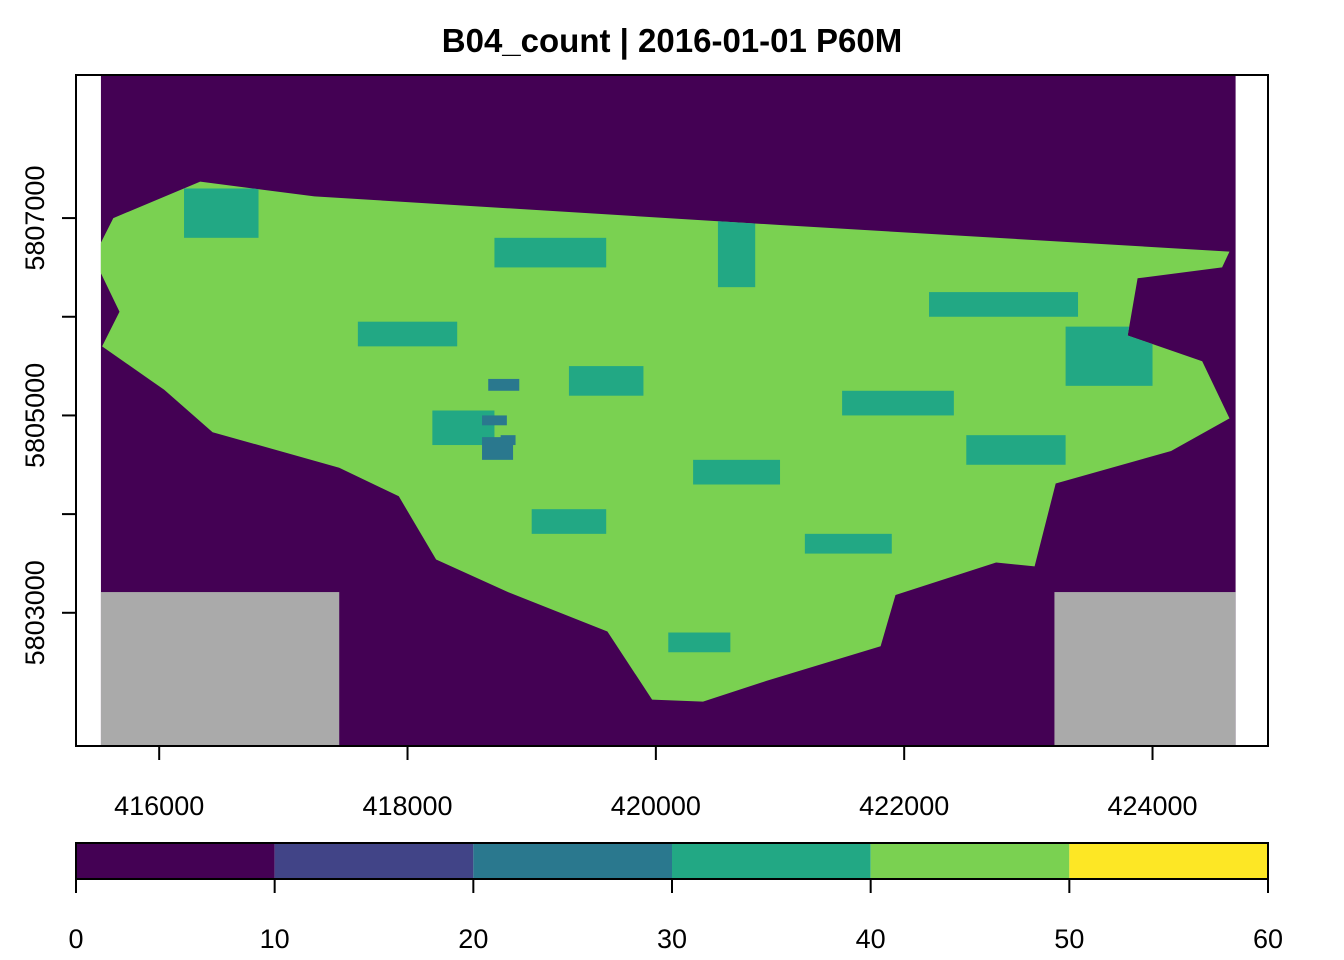  Describe the element at coordinates (473, 939) in the screenshot. I see `legend-tick-label: 20` at that location.